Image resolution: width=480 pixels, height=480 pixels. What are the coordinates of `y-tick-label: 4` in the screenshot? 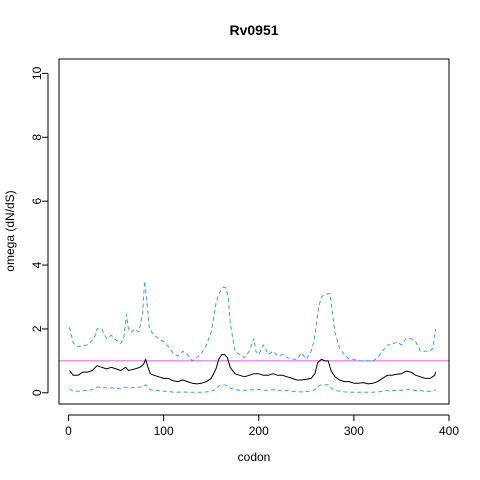 It's located at (37, 264).